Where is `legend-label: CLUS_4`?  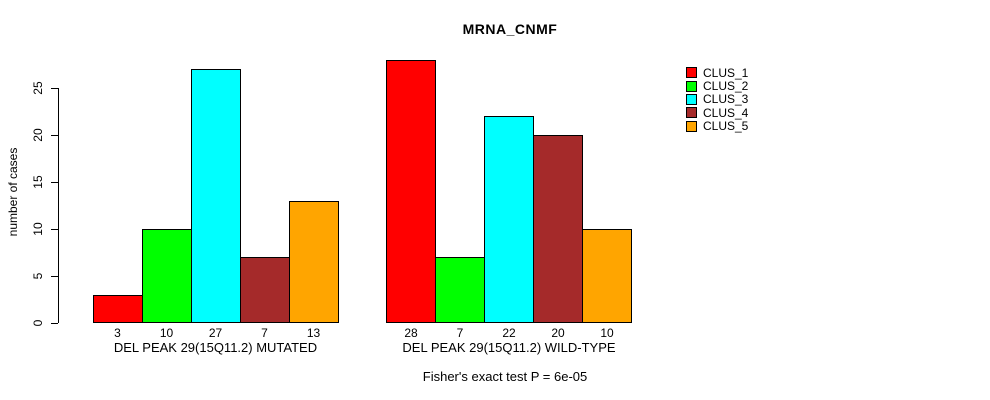 legend-label: CLUS_4 is located at coordinates (726, 112).